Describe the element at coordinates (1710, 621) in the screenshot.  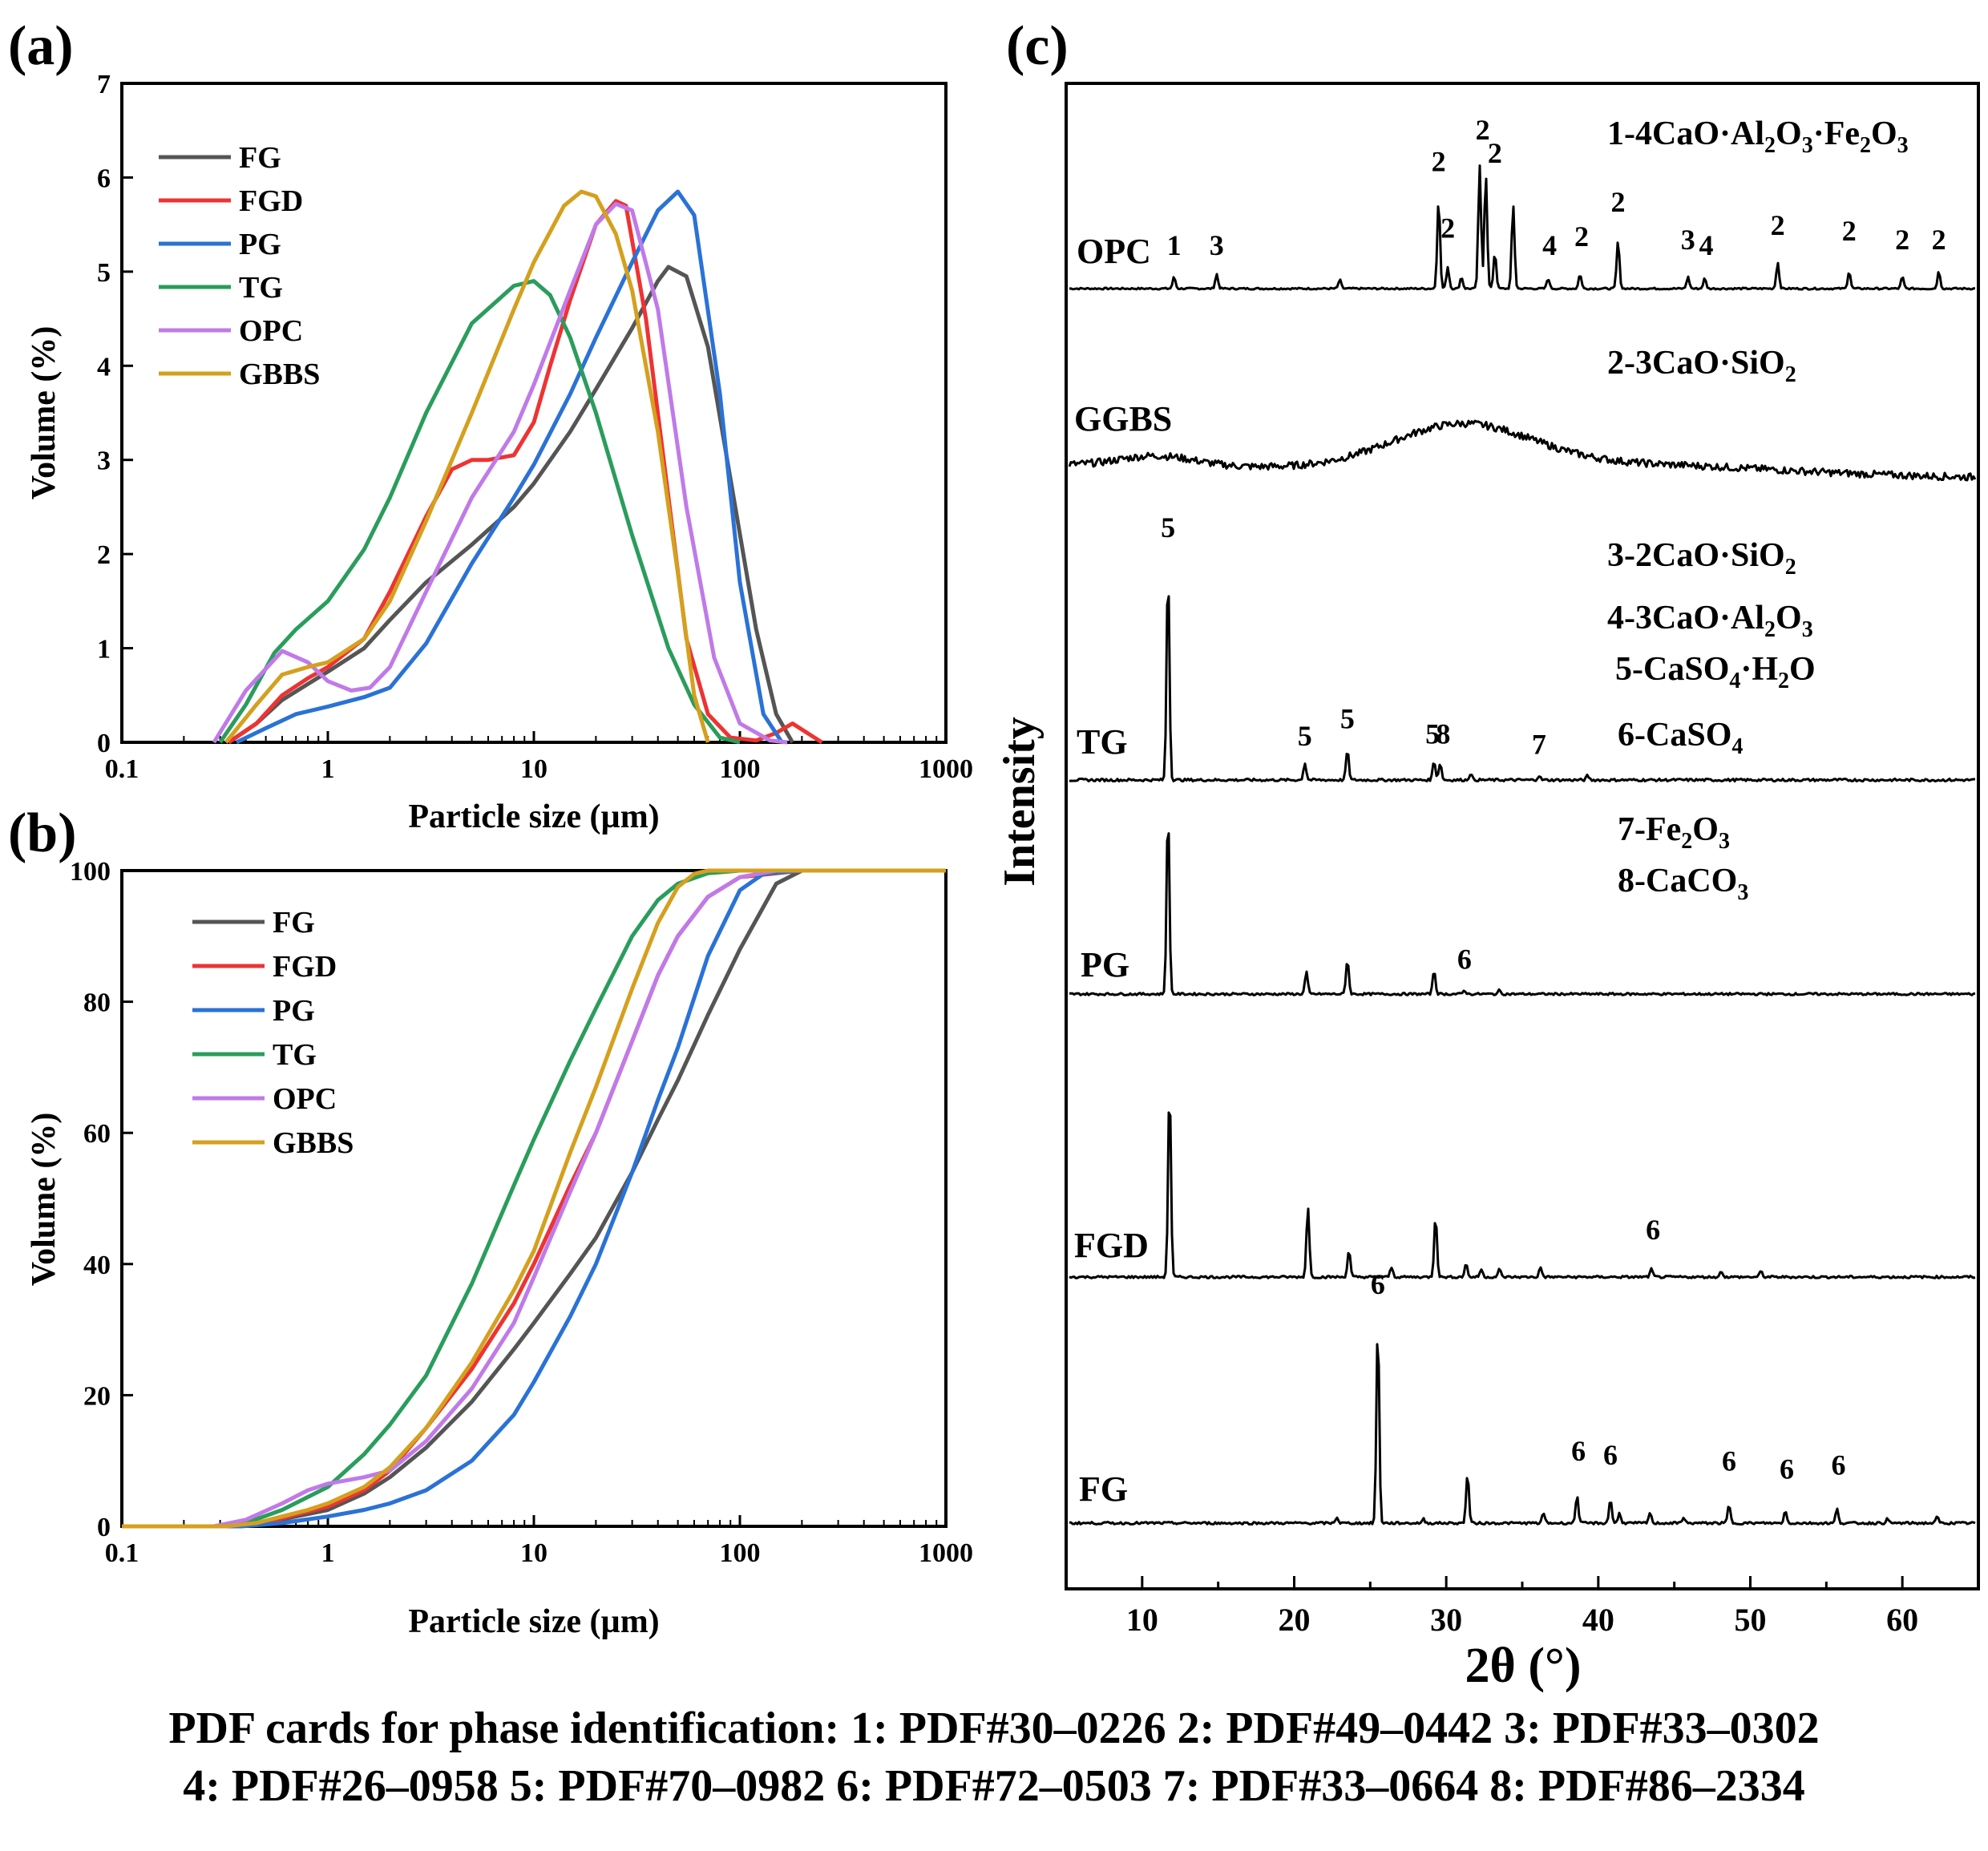
I see `phase-legend-item-4: 4-3CaO·Al2​O3​` at that location.